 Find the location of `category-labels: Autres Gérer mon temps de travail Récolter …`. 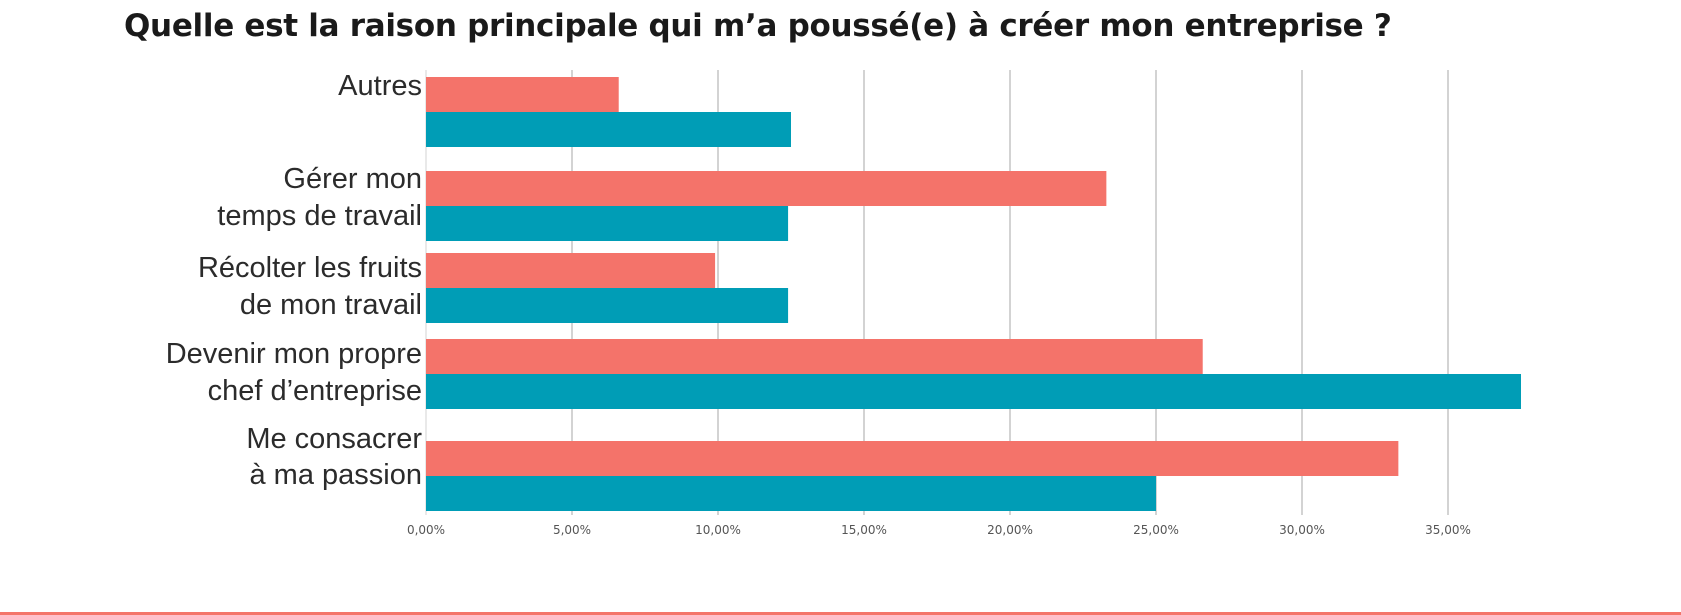

category-labels: Autres Gérer mon temps de travail Récolter … is located at coordinates (294, 280).